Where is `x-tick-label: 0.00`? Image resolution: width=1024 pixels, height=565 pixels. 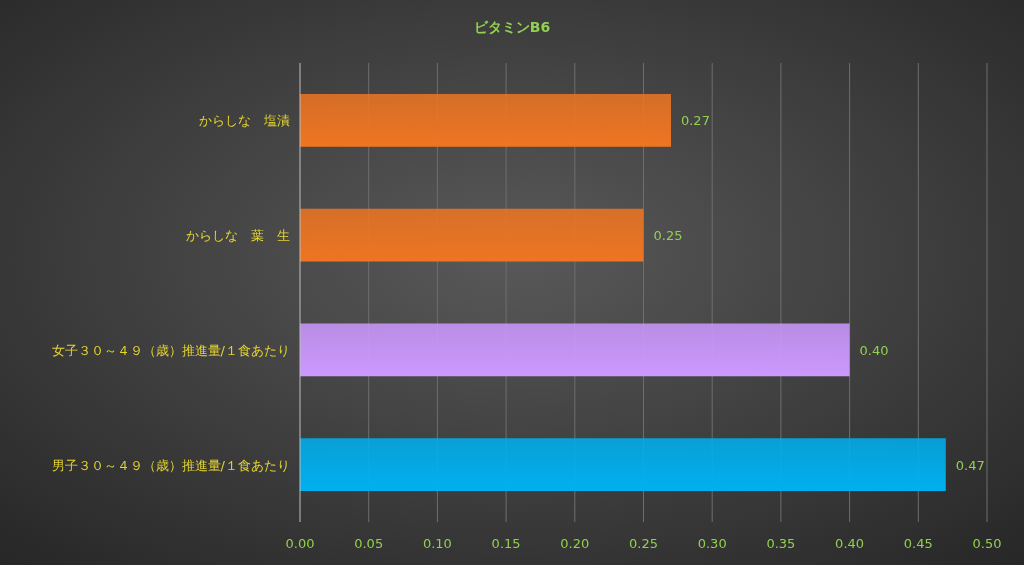 x-tick-label: 0.00 is located at coordinates (300, 543).